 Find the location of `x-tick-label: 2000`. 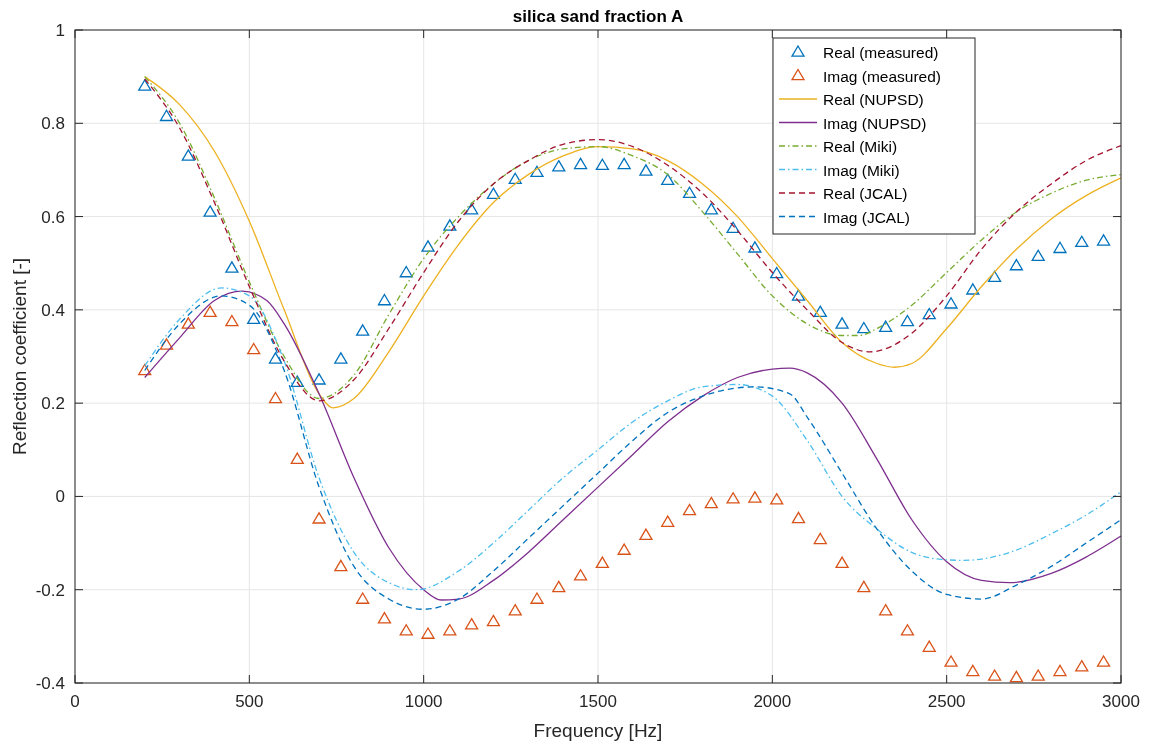

x-tick-label: 2000 is located at coordinates (772, 701).